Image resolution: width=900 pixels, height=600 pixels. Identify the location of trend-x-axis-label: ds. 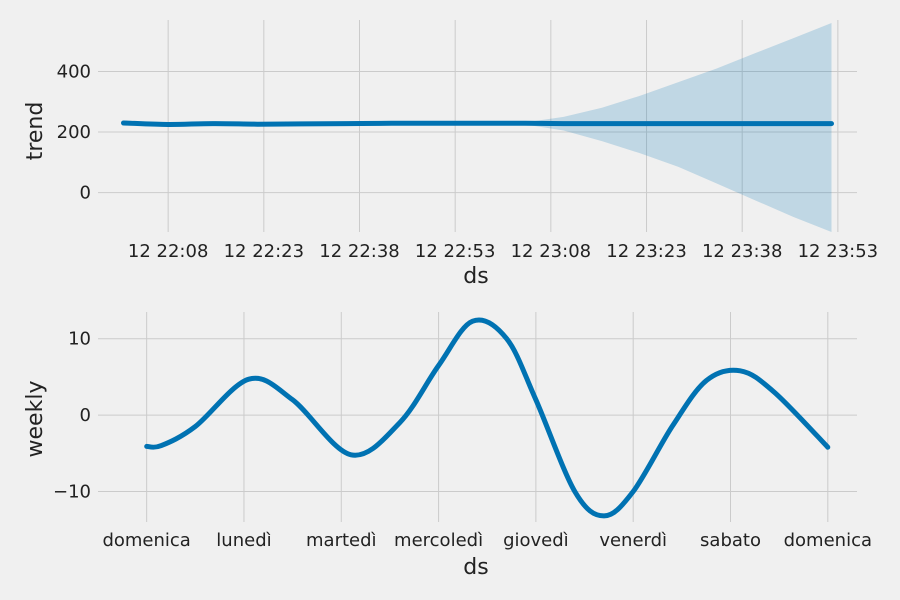
(475, 276).